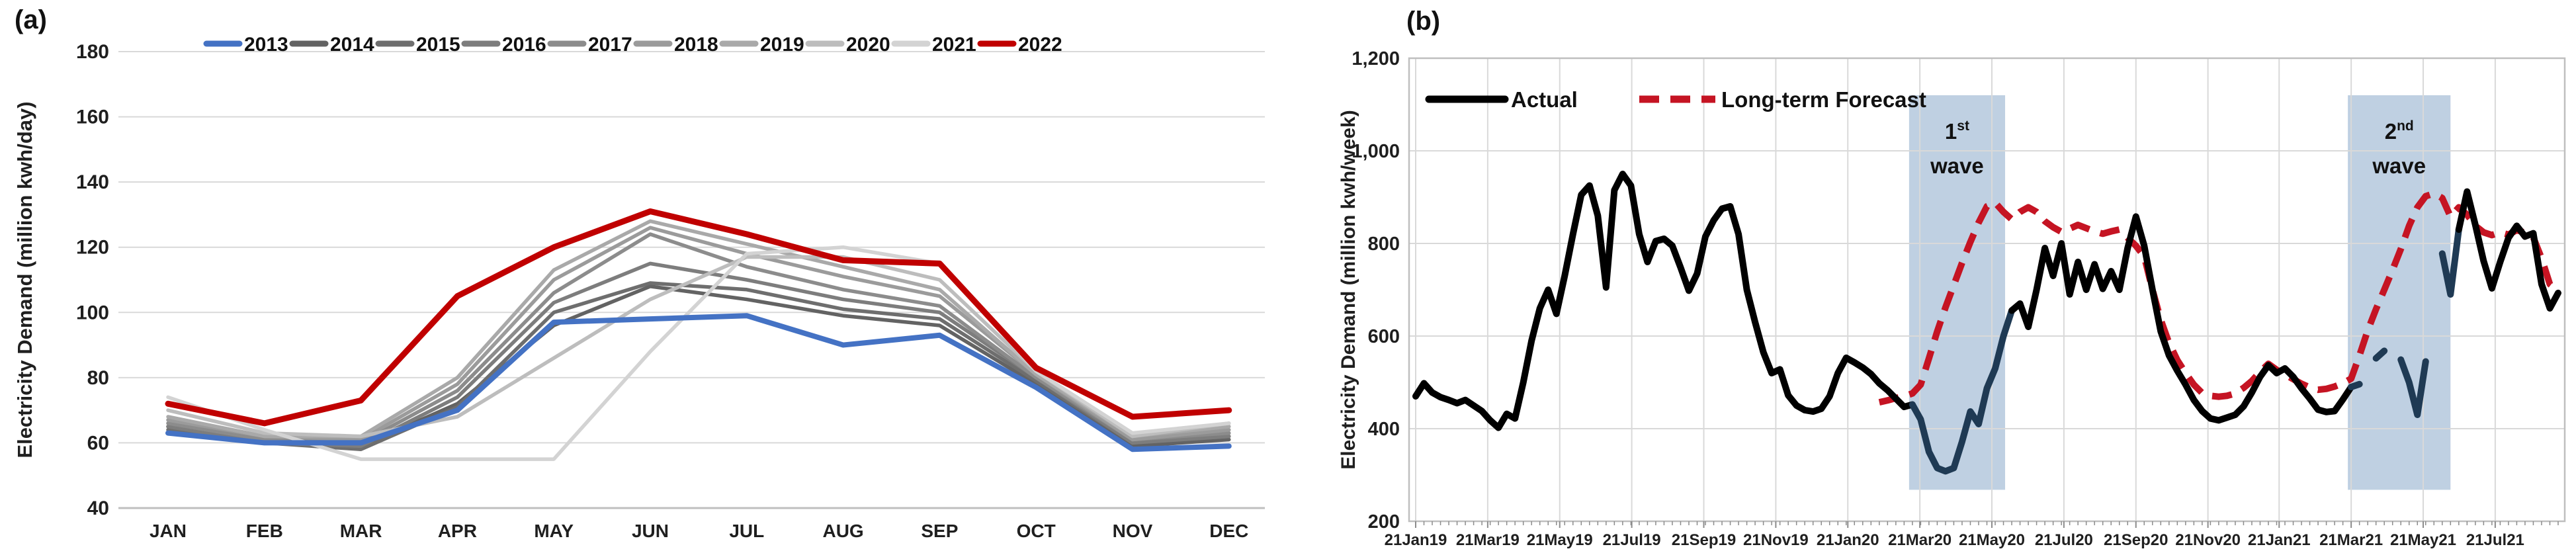 The height and width of the screenshot is (557, 2576). I want to click on y-tick-label: 140, so click(93, 182).